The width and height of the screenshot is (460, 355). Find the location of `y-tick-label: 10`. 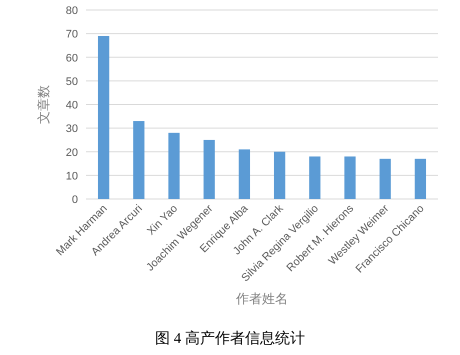

y-tick-label: 10 is located at coordinates (72, 176).